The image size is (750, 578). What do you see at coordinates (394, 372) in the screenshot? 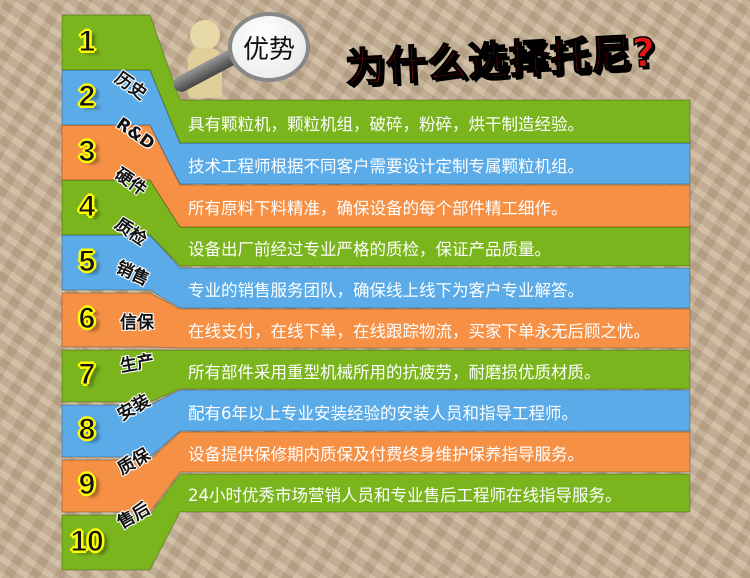
I see `item-description: 所有部件采用重型机械所用的抗疲劳，耐磨损优质材质。` at bounding box center [394, 372].